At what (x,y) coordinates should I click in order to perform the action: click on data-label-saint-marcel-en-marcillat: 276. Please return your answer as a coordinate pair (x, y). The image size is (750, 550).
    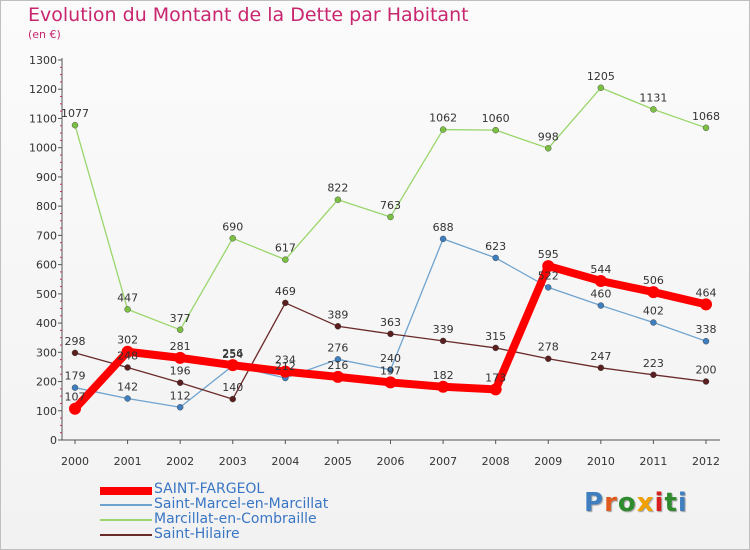
    Looking at the image, I should click on (337, 347).